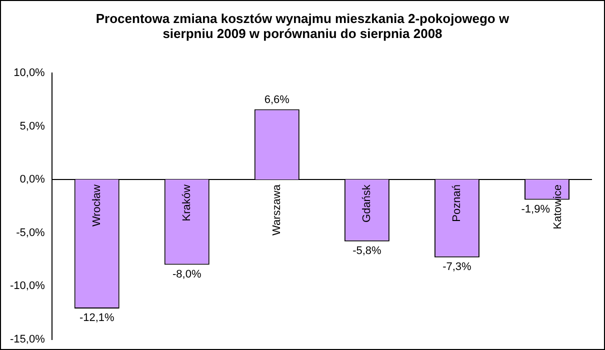 Image resolution: width=605 pixels, height=350 pixels. I want to click on data-label: -1,9%, so click(535, 209).